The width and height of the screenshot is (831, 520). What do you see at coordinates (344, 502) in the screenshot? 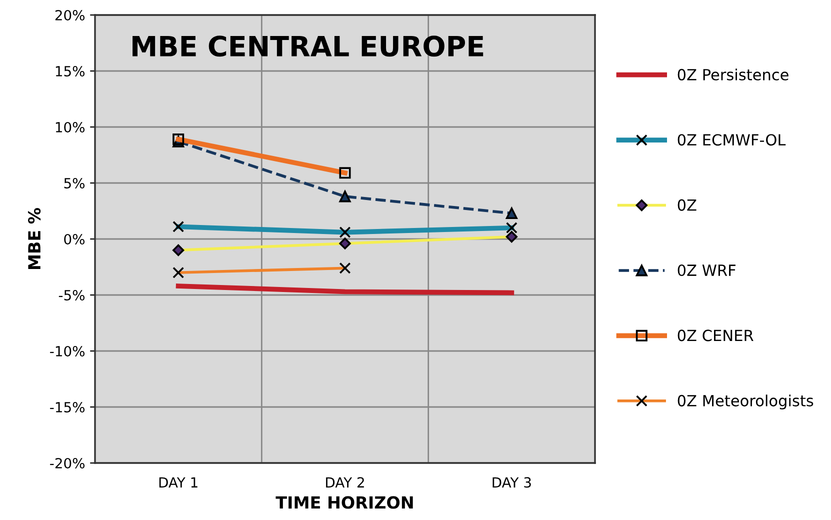
I see `x-axis-title: TIME HORIZON` at bounding box center [344, 502].